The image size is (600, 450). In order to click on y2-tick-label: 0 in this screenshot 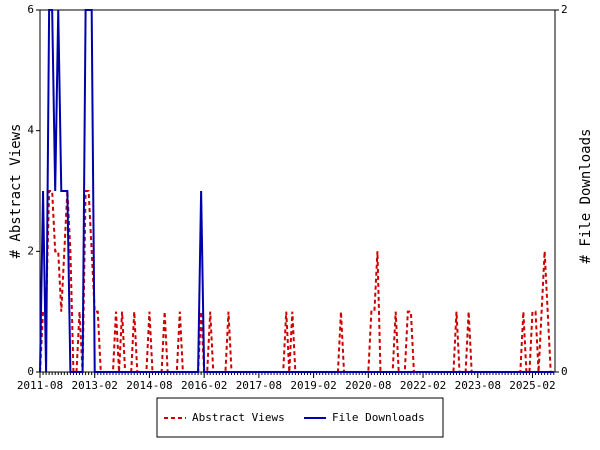, I will do `click(564, 371)`.